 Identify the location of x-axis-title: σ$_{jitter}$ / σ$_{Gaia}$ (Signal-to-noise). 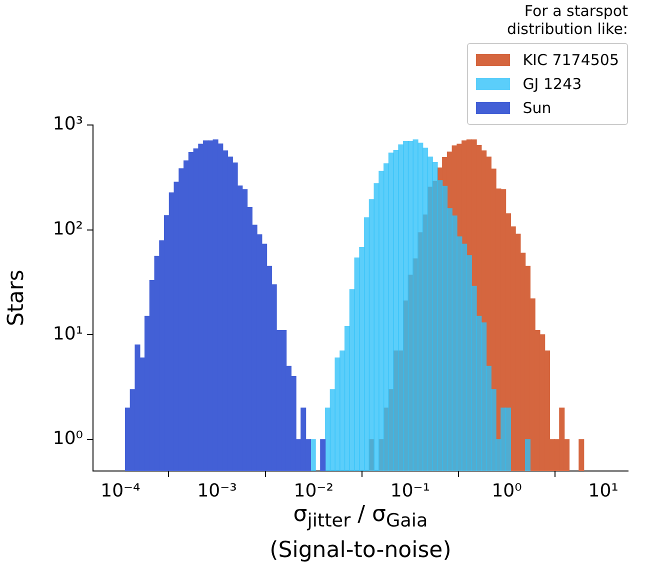
(360, 533).